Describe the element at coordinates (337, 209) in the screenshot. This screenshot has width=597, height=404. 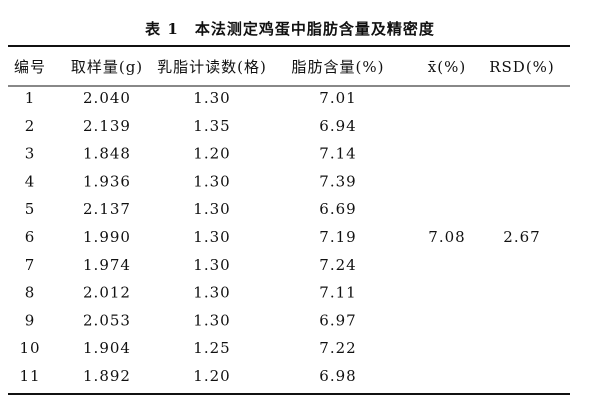
I see `table-cell: 6.69` at that location.